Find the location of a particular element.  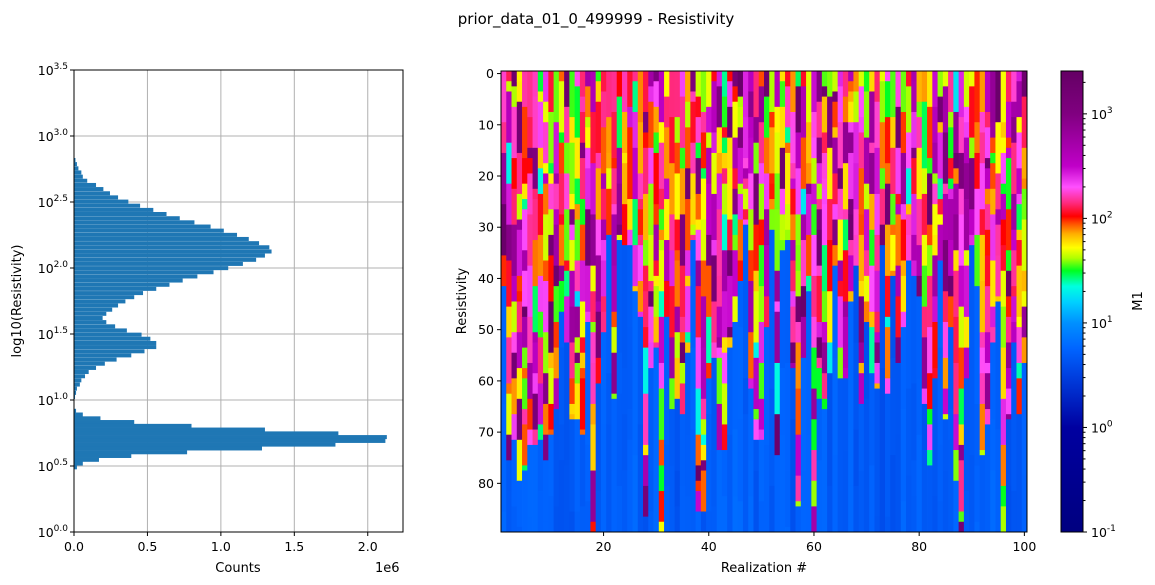

colorbar-tick-label-exponent: 3 is located at coordinates (1110, 111).